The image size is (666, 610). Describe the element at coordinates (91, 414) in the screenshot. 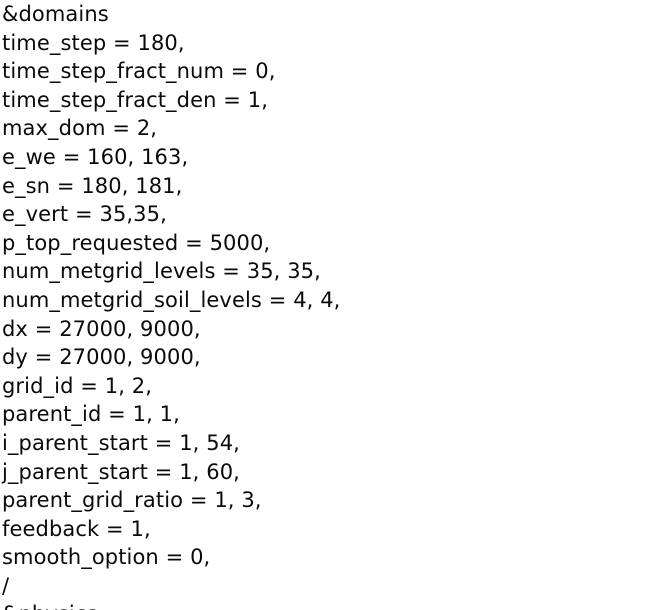

I see `text-line: parent_id = 1, 1,` at that location.